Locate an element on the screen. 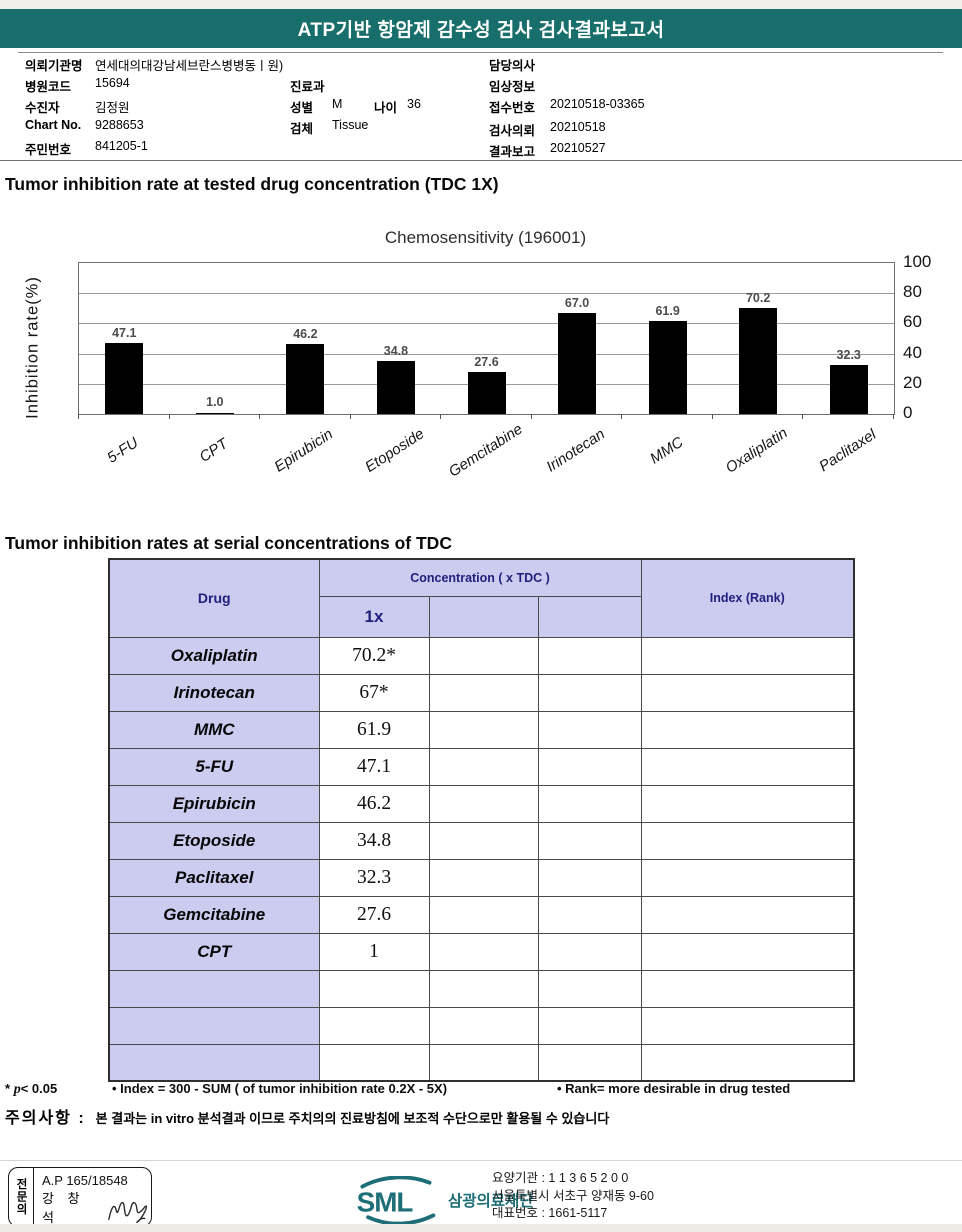 Image resolution: width=962 pixels, height=1232 pixels. patient-label: 수진자 is located at coordinates (42, 108).